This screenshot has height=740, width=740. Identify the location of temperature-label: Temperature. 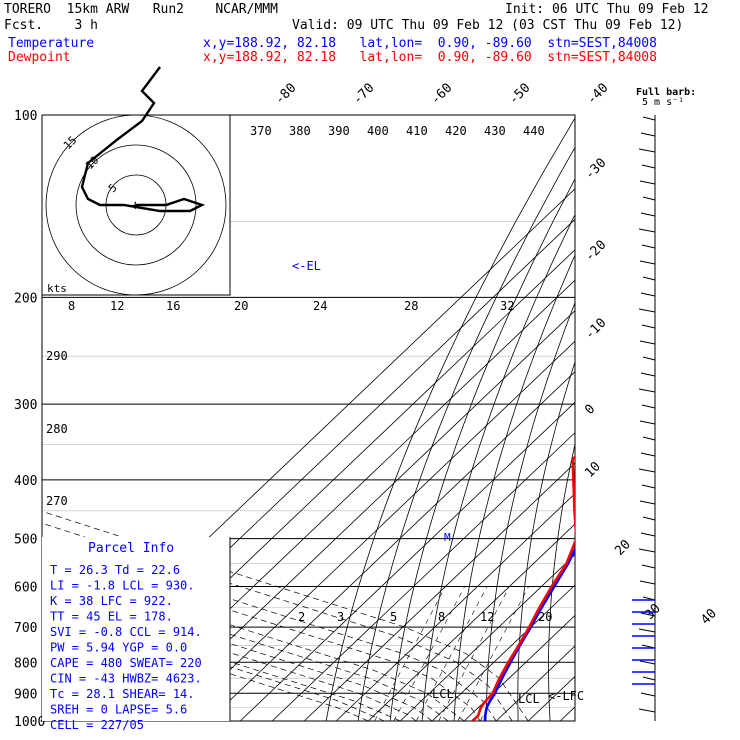
(51, 43).